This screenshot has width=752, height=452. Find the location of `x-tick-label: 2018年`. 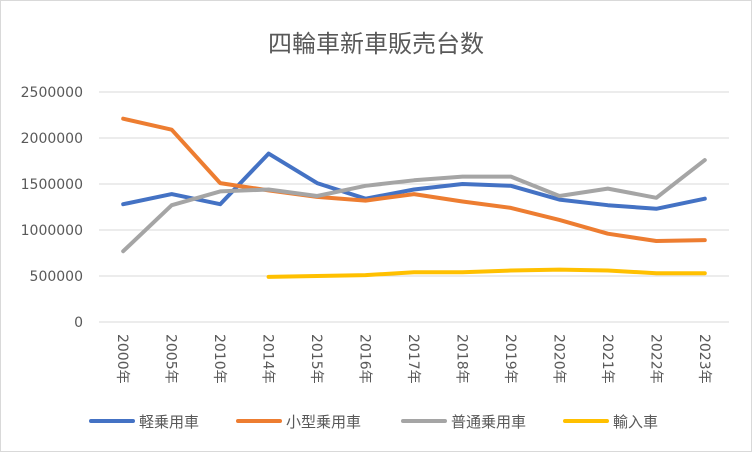

x-tick-label: 2018年 is located at coordinates (461, 359).